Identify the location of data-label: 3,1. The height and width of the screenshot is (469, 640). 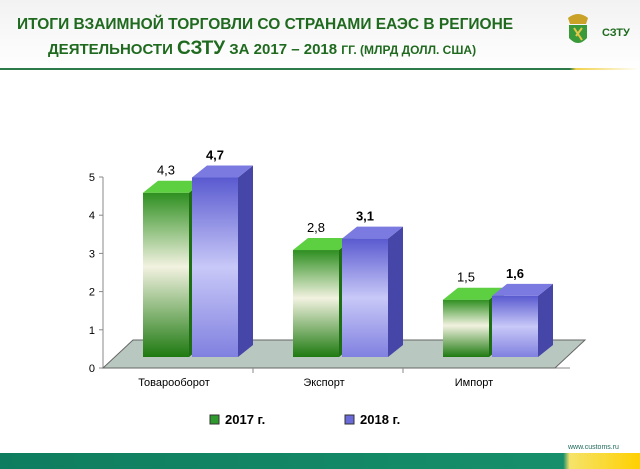
(365, 216).